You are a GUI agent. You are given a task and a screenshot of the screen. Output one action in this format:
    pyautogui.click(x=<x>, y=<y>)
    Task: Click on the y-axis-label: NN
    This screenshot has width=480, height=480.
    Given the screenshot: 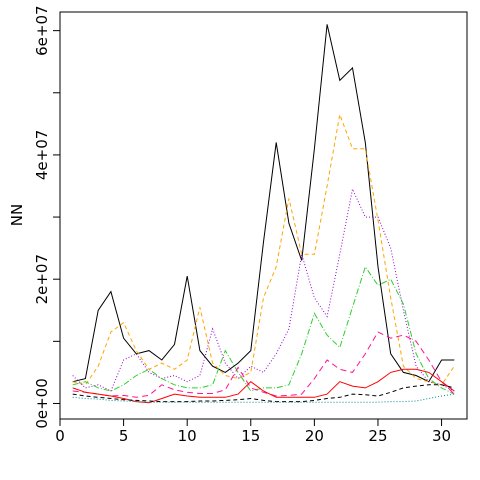 What is the action you would take?
    pyautogui.click(x=17, y=215)
    